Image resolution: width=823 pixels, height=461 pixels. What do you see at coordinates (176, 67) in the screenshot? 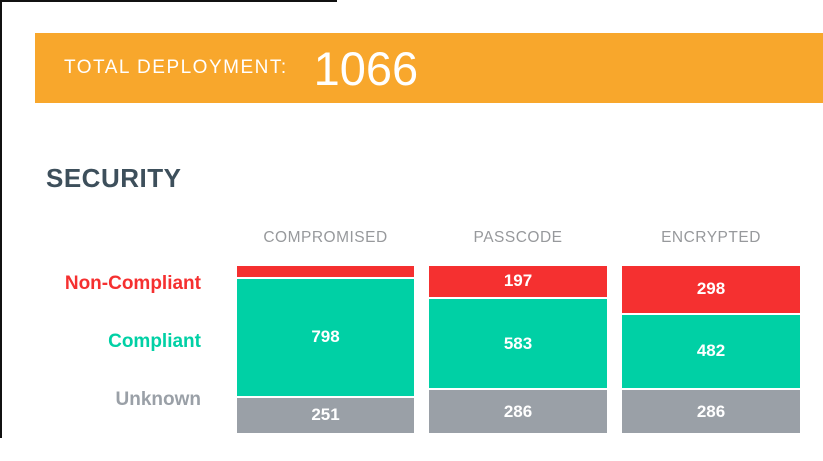
I see `total-deployment-label: TOTAL DEPLOYMENT:` at bounding box center [176, 67].